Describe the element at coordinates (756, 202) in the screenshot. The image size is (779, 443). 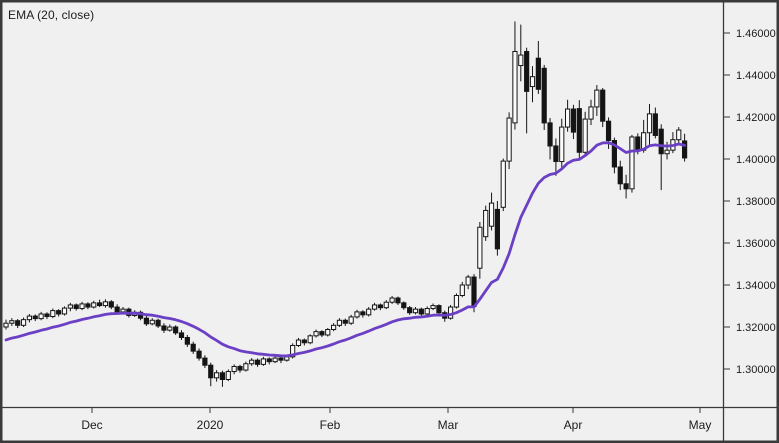
I see `price-tick-label: 1.38000` at that location.